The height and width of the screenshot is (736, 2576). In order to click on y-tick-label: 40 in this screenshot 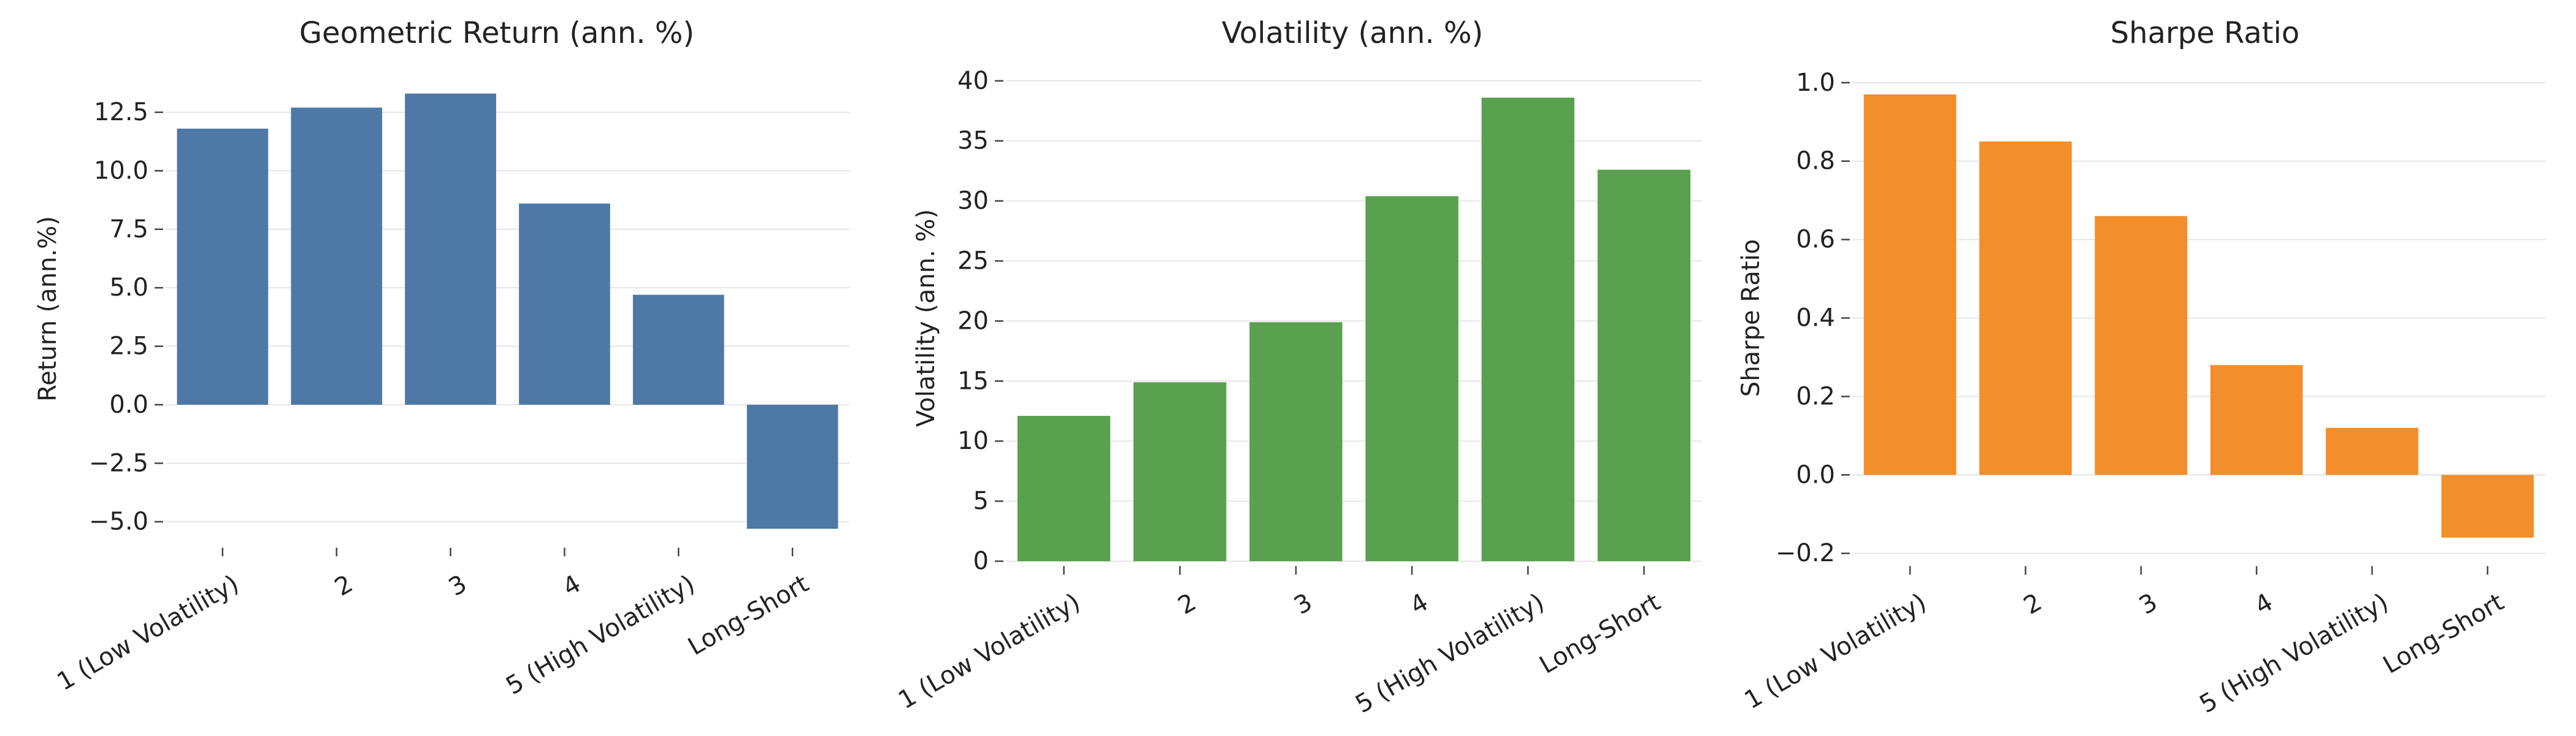, I will do `click(973, 81)`.